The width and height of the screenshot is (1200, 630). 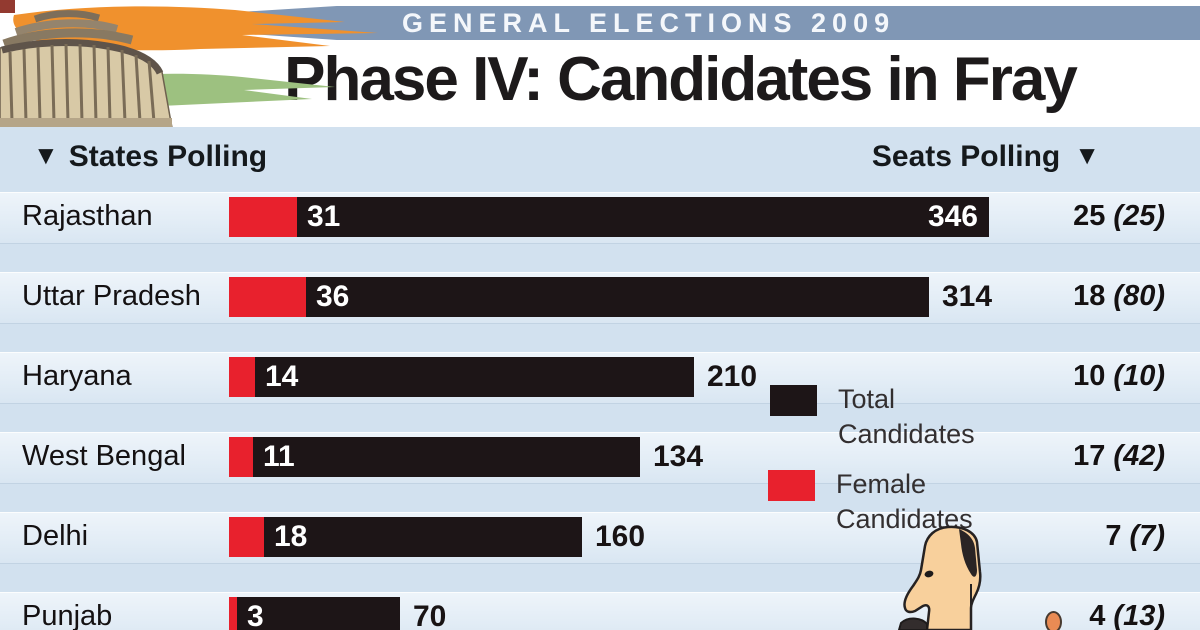 What do you see at coordinates (168, 156) in the screenshot?
I see `states-polling-label: States Polling` at bounding box center [168, 156].